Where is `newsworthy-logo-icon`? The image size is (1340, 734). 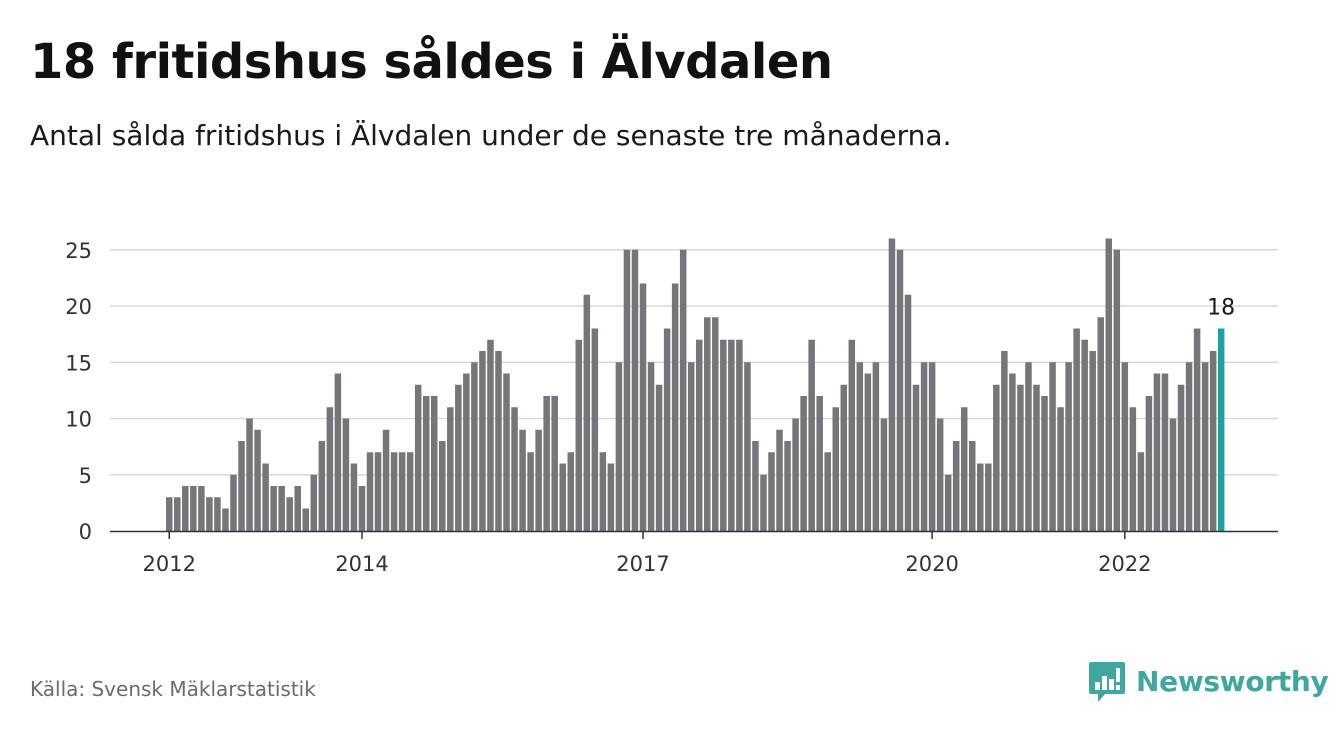
newsworthy-logo-icon is located at coordinates (1107, 682).